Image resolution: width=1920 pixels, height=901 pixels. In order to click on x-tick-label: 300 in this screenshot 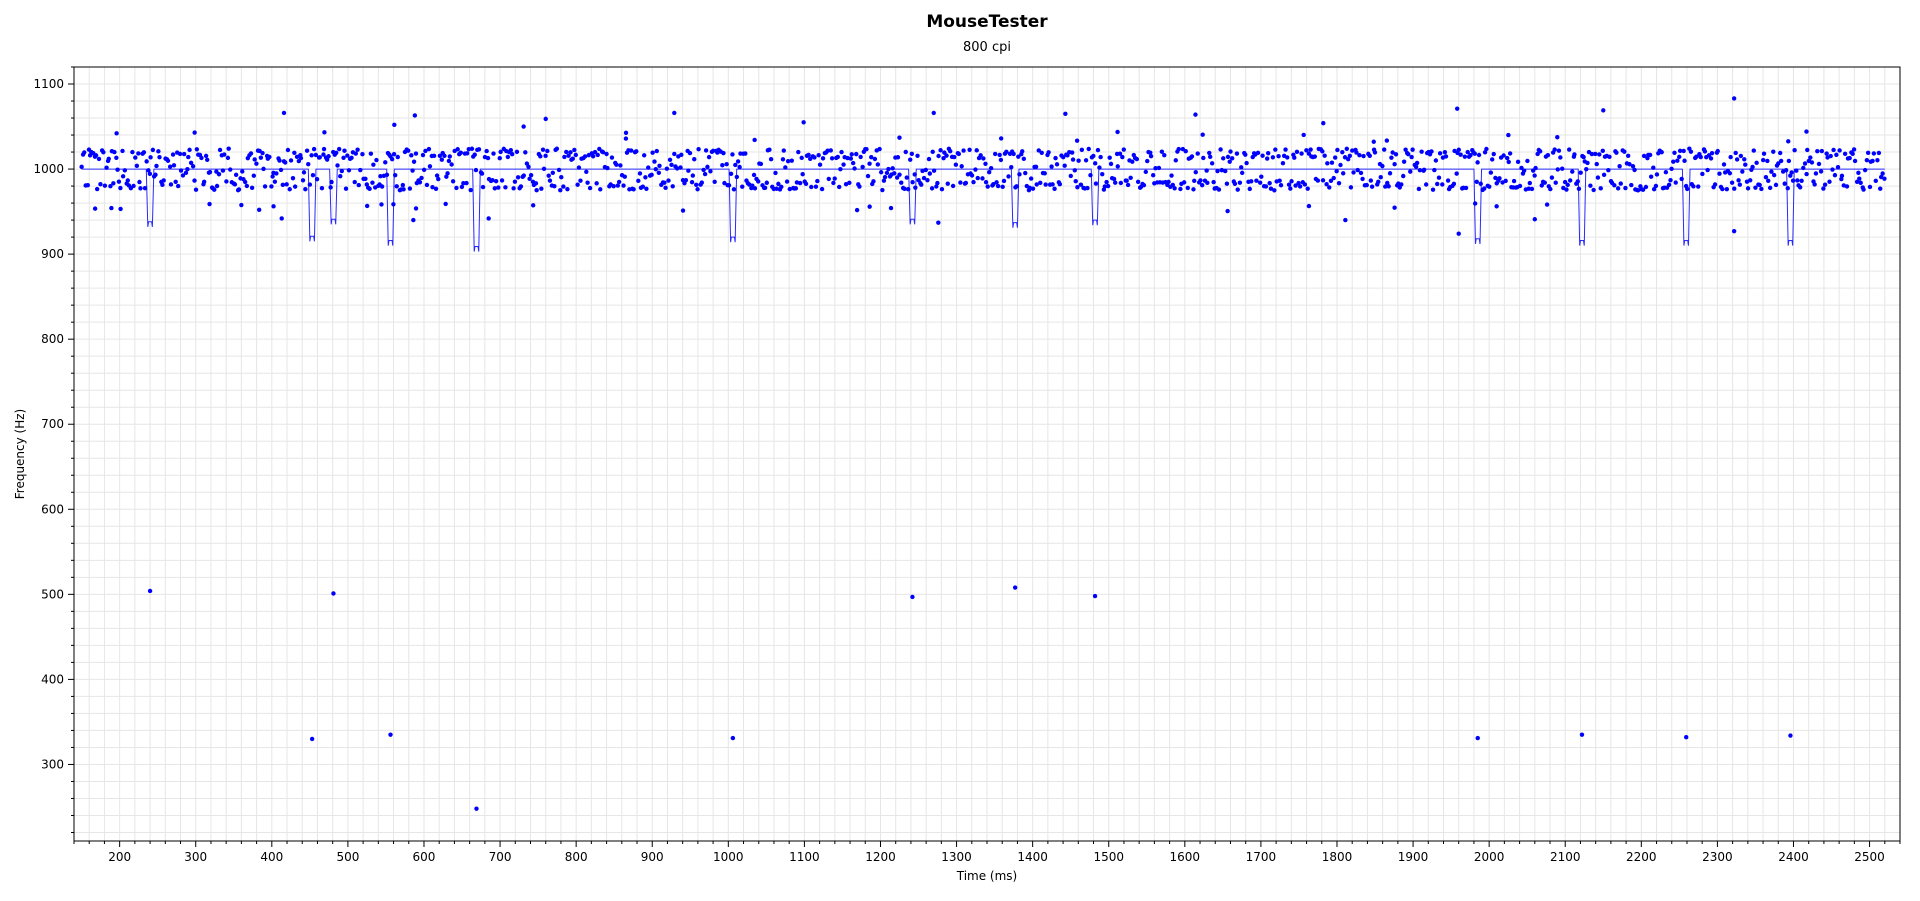, I will do `click(195, 857)`.